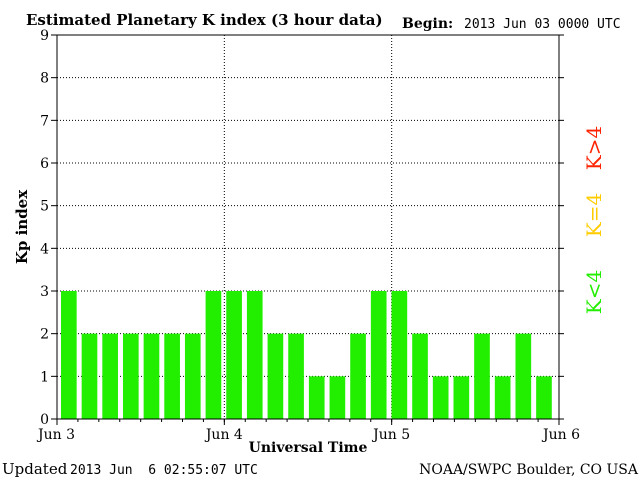  Describe the element at coordinates (223, 435) in the screenshot. I see `x-tick-label: Jun 4` at that location.